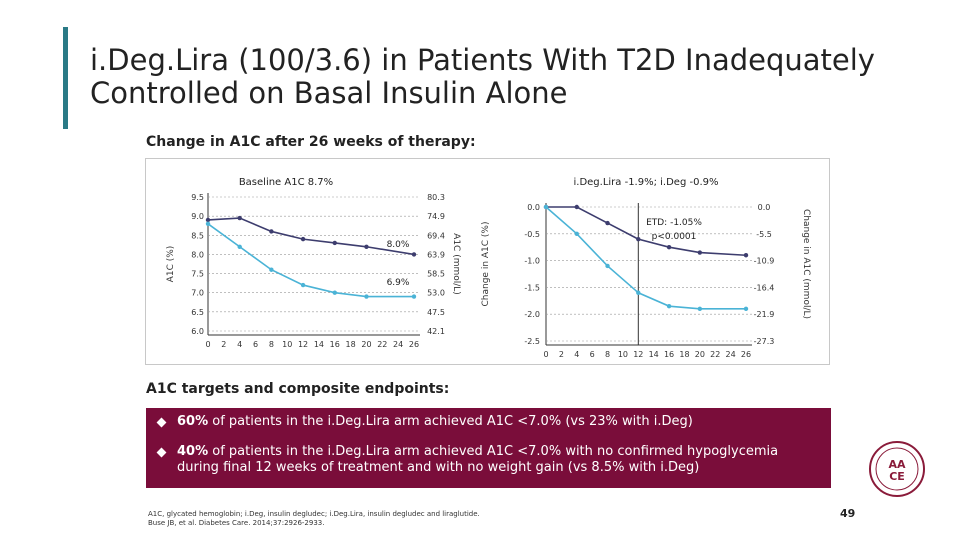  What do you see at coordinates (197, 254) in the screenshot?
I see `y-tick-label: 8.0` at bounding box center [197, 254].